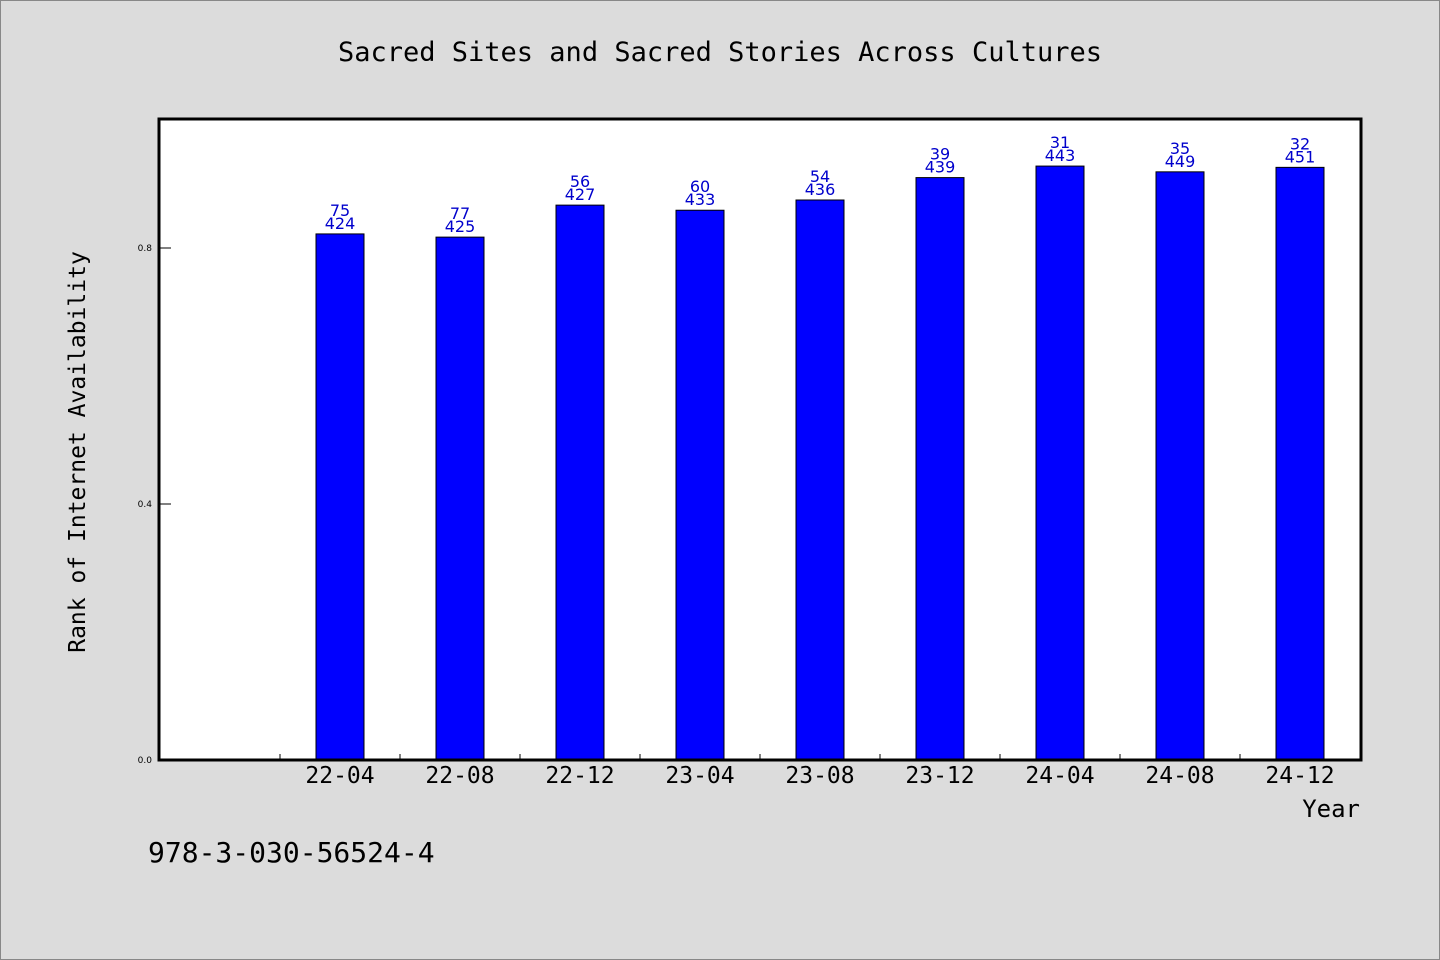  I want to click on x-tick-label: 22-12, so click(579, 776).